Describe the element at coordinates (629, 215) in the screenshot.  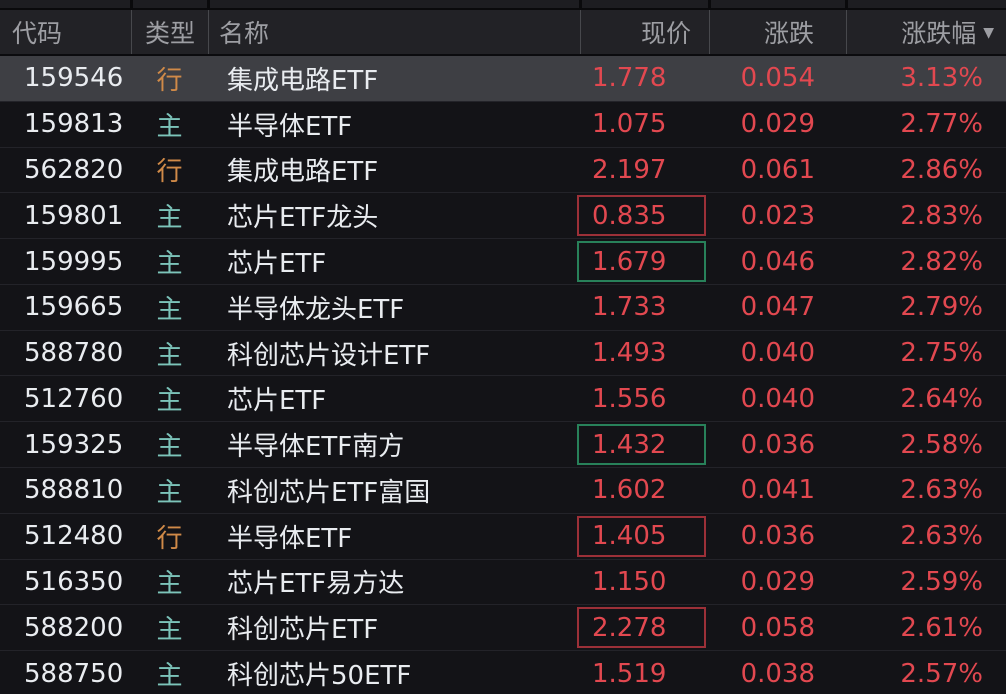
I see `etf-last-price: 0.835` at that location.